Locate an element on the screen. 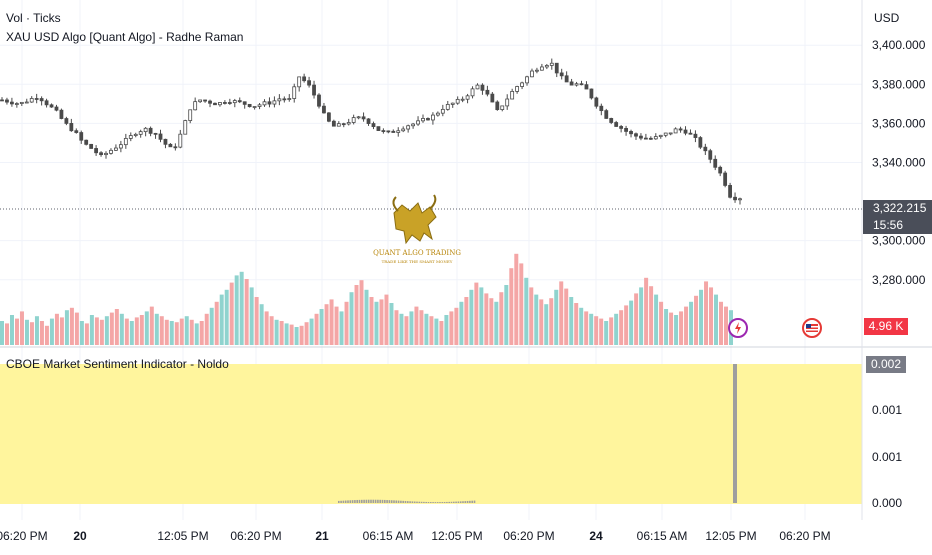 The width and height of the screenshot is (932, 555). time-tick-label: 06:15 AM is located at coordinates (662, 536).